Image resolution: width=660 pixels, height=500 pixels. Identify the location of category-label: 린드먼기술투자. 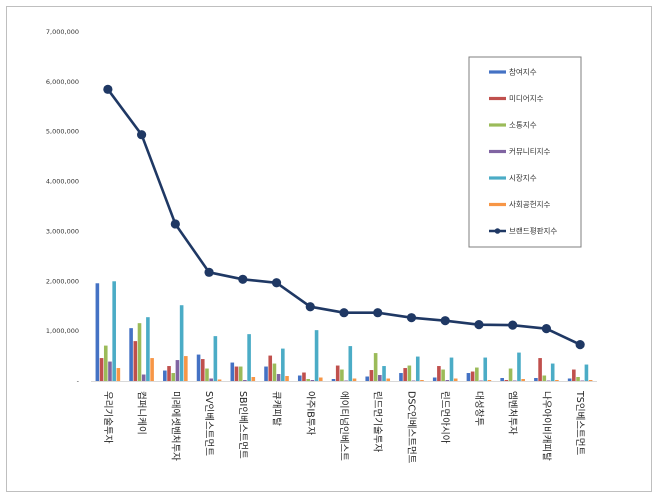
(377, 421).